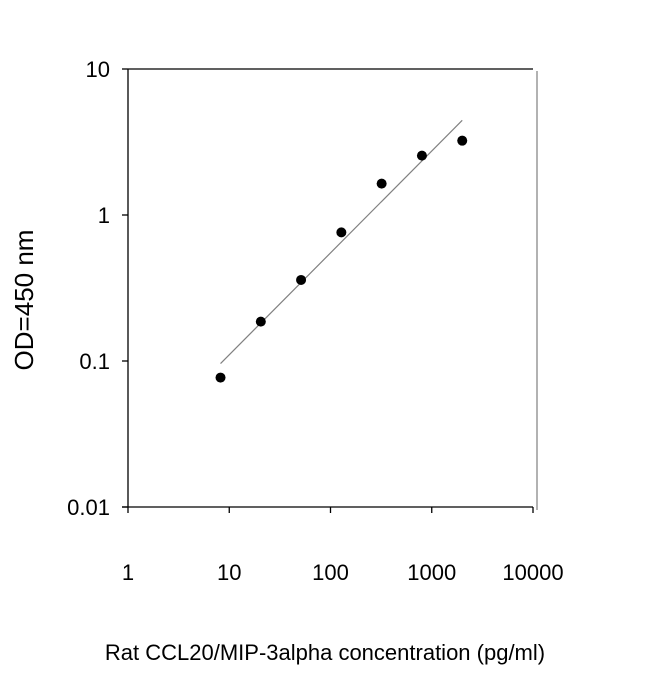 The height and width of the screenshot is (674, 650). Describe the element at coordinates (532, 572) in the screenshot. I see `x-tick-label: 10000` at that location.